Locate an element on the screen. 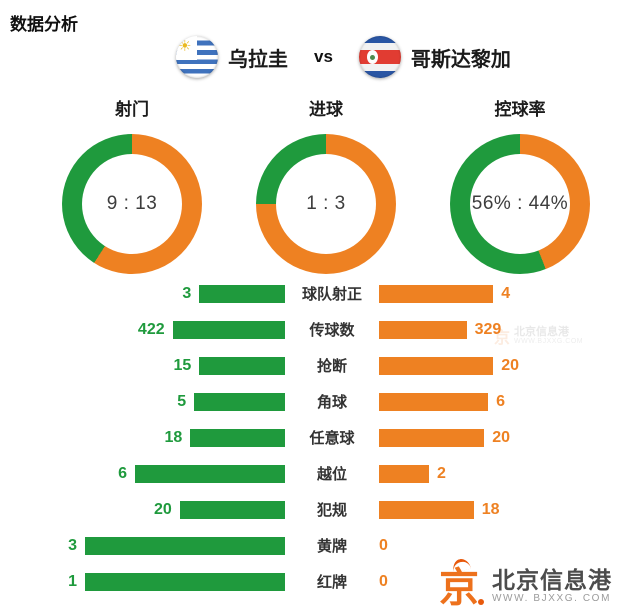  home-cell: 5 is located at coordinates (142, 401).